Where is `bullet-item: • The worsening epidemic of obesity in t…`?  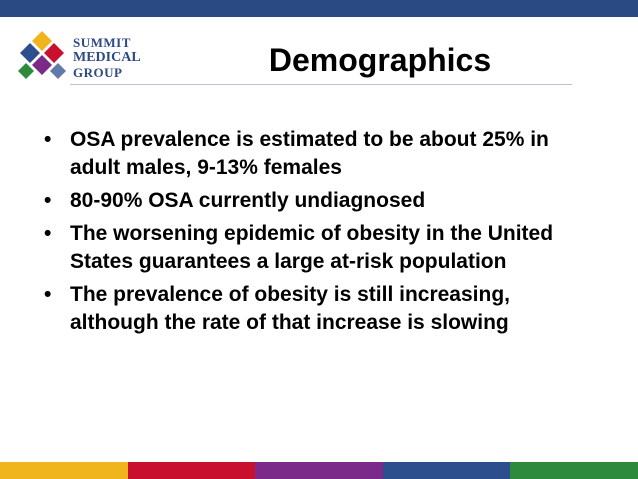 bullet-item: • The worsening epidemic of obesity in t… is located at coordinates (320, 248).